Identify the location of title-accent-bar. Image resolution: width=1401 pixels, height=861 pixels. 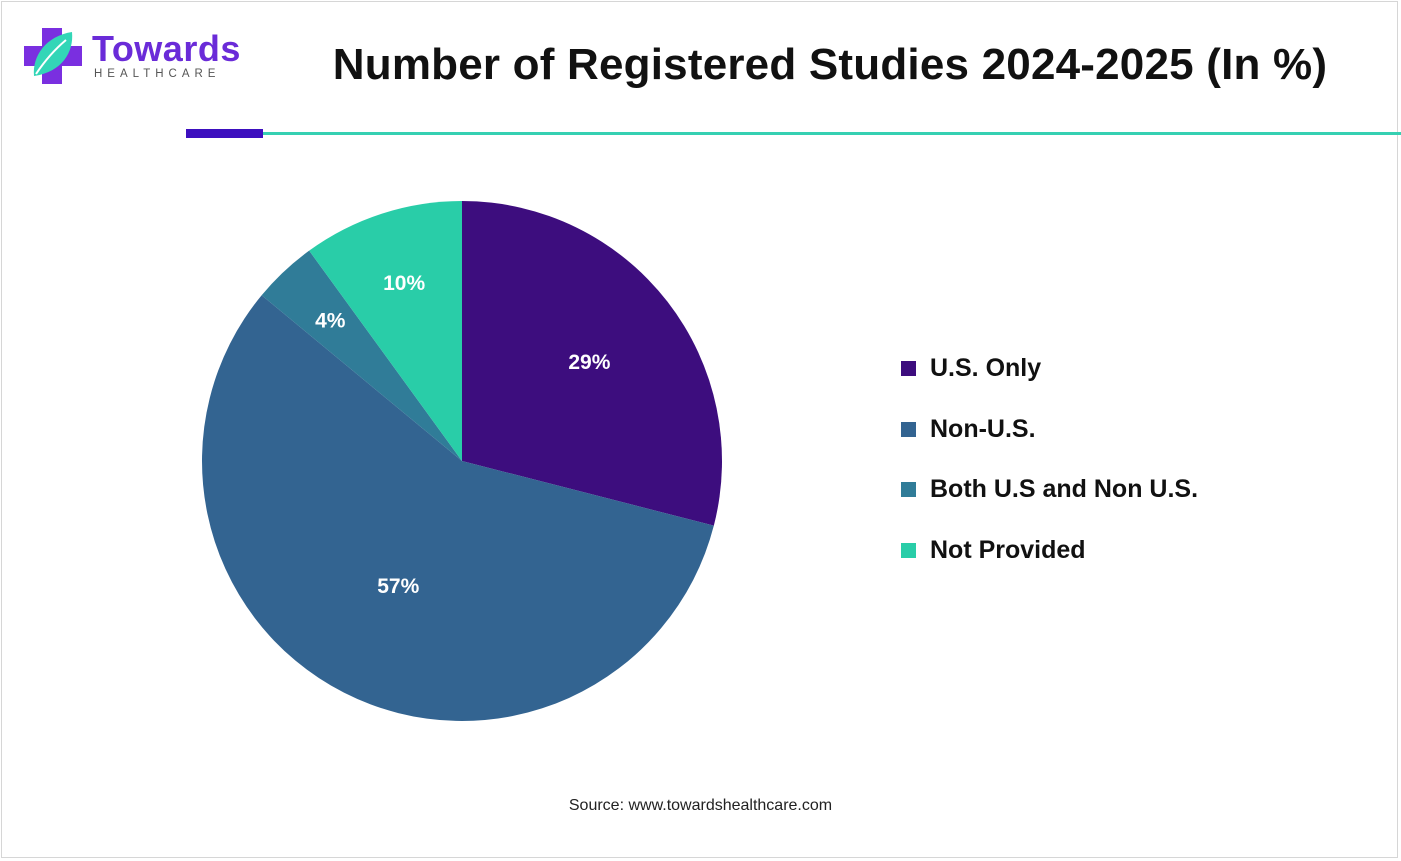
(224, 133).